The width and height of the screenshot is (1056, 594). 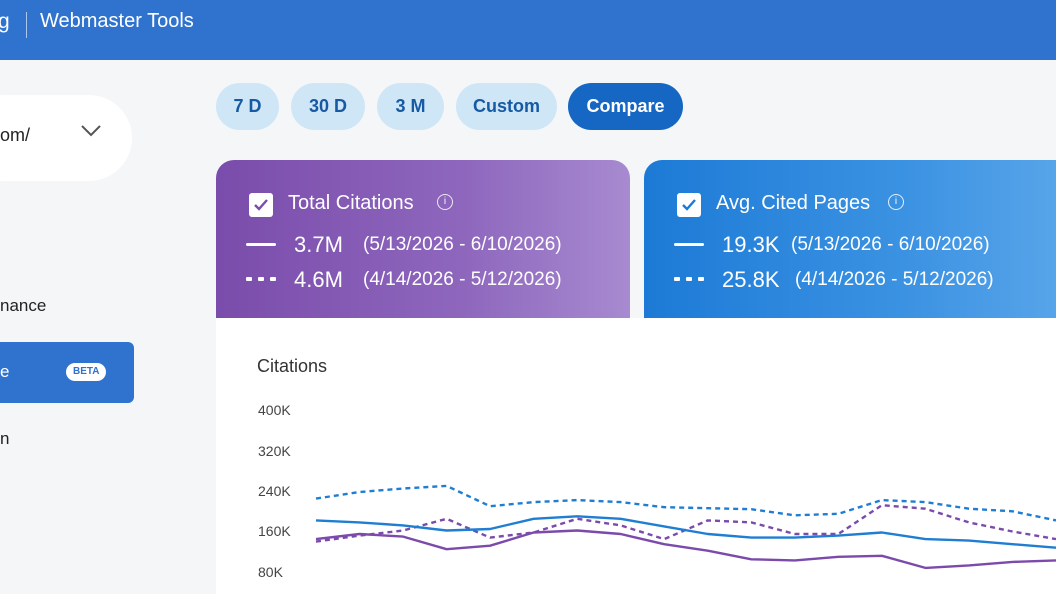 I want to click on chevron-down-icon, so click(x=91, y=131).